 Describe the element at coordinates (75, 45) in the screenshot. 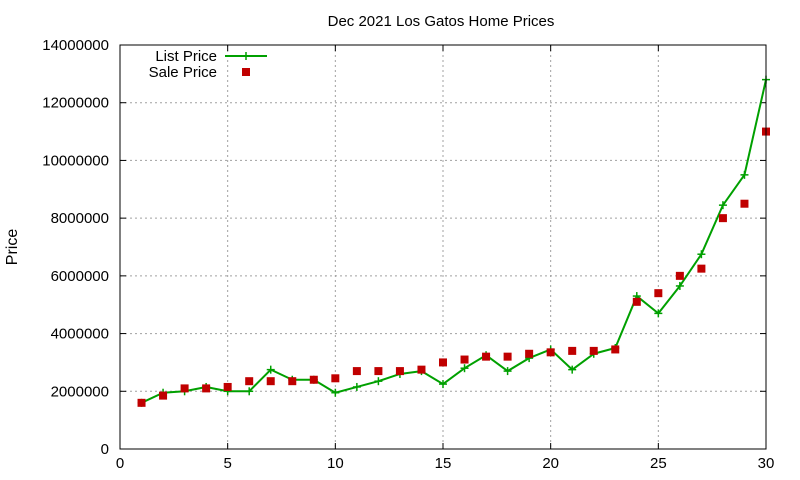

I see `y-tick-label: 14000000` at that location.